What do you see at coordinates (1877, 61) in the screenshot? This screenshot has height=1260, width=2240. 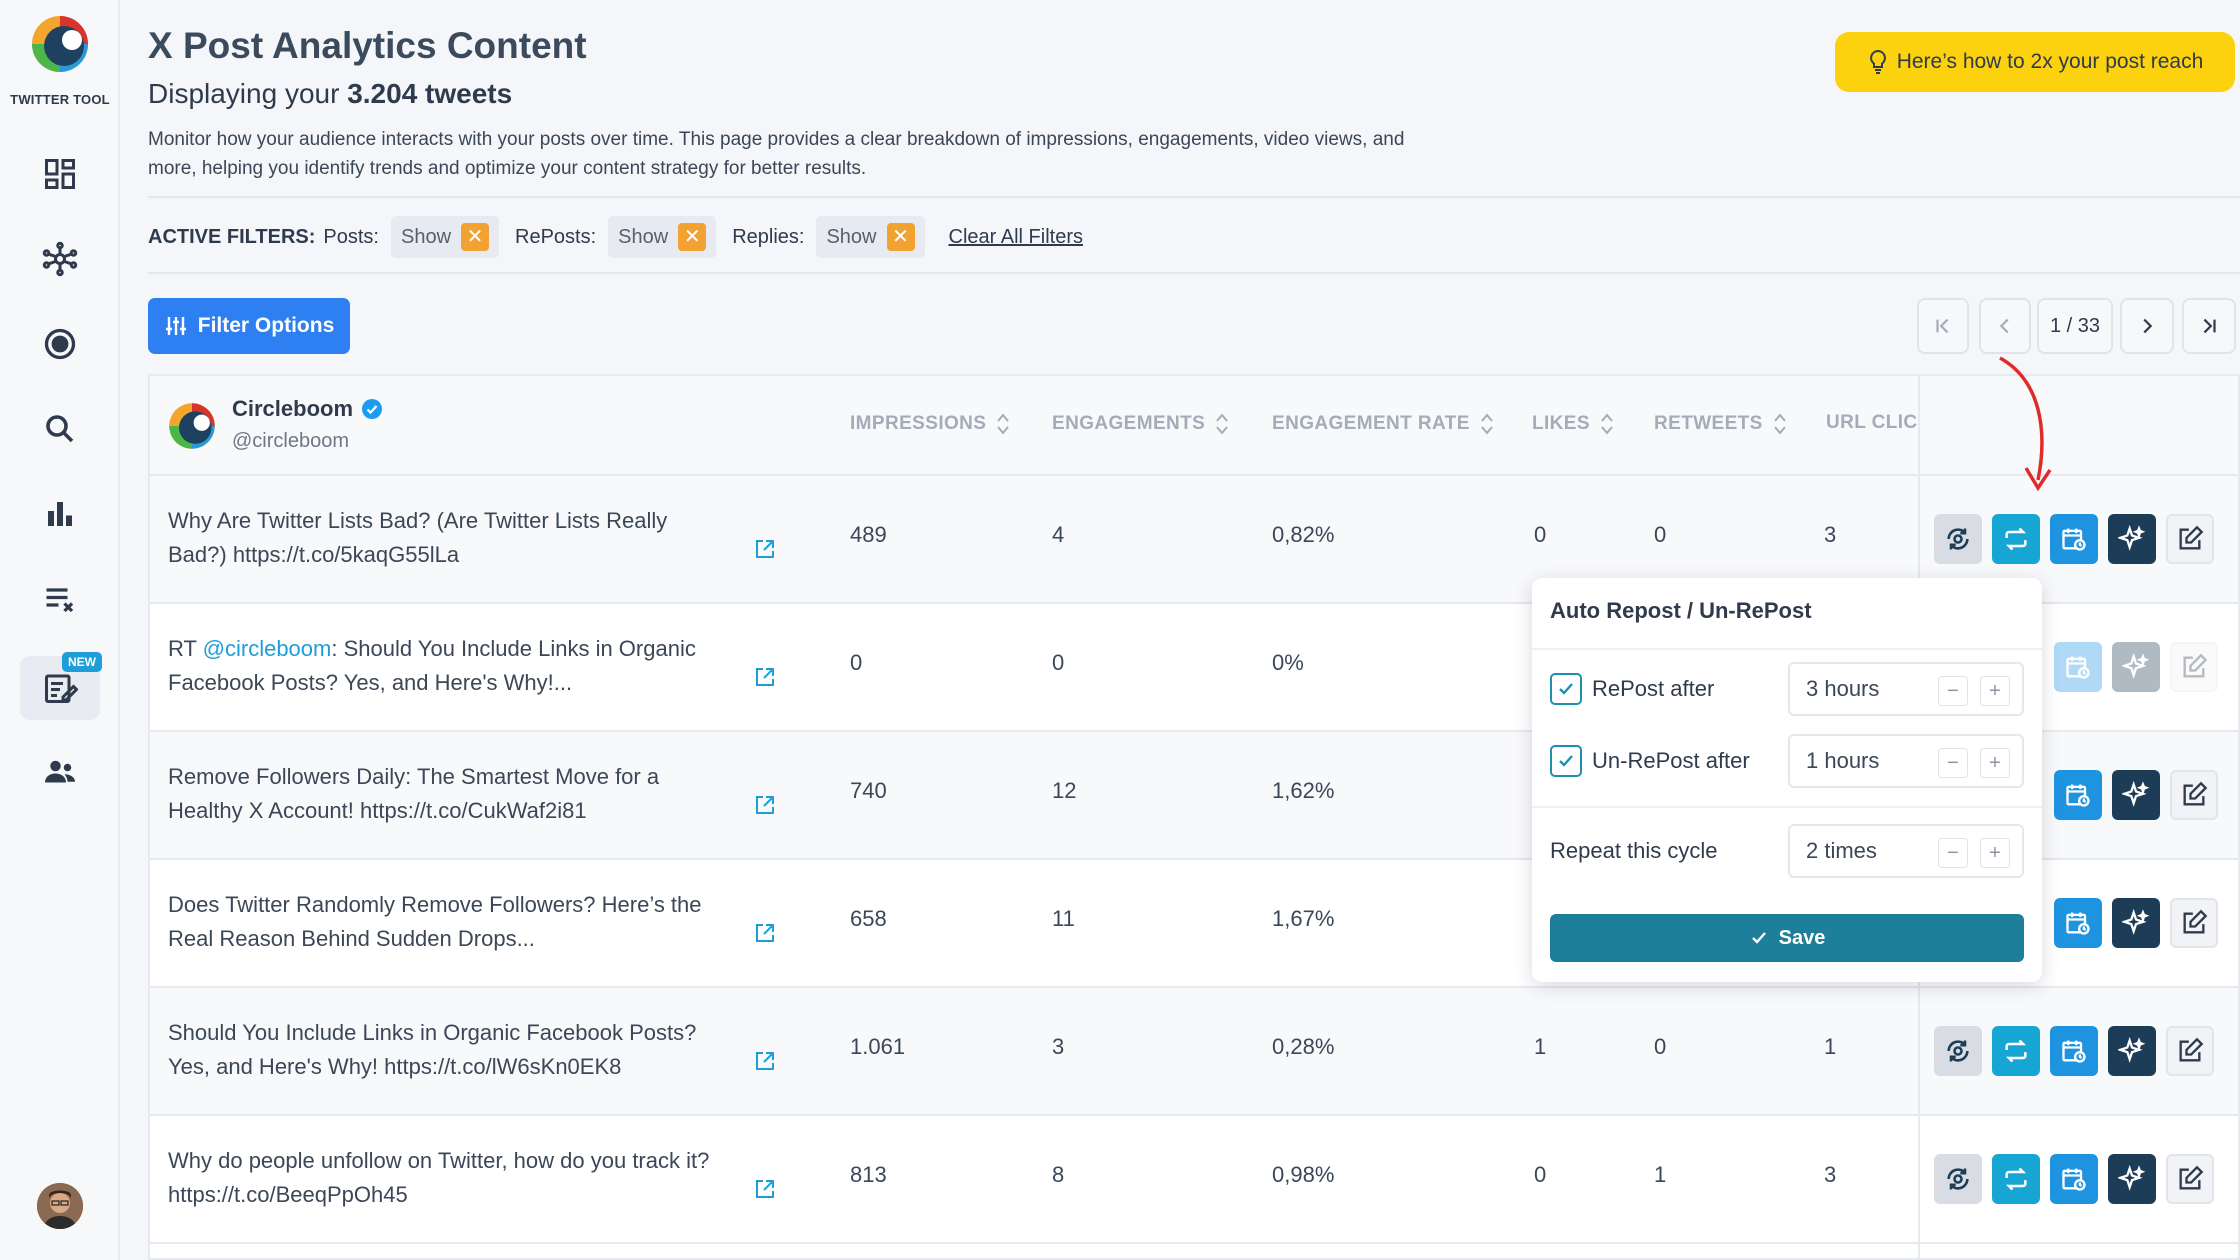 I see `lightbulb-icon` at bounding box center [1877, 61].